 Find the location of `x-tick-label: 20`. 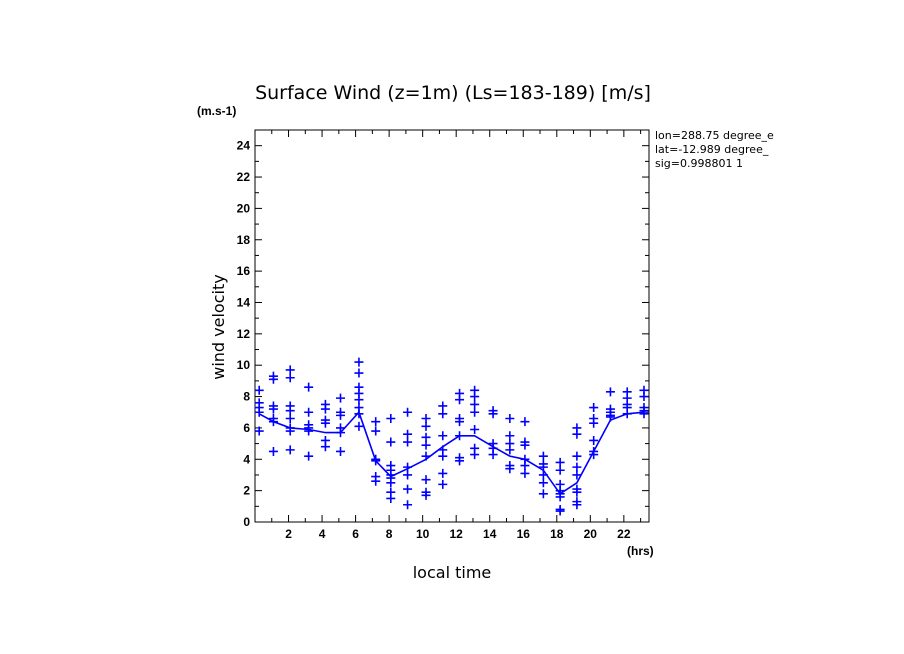

x-tick-label: 20 is located at coordinates (591, 534).